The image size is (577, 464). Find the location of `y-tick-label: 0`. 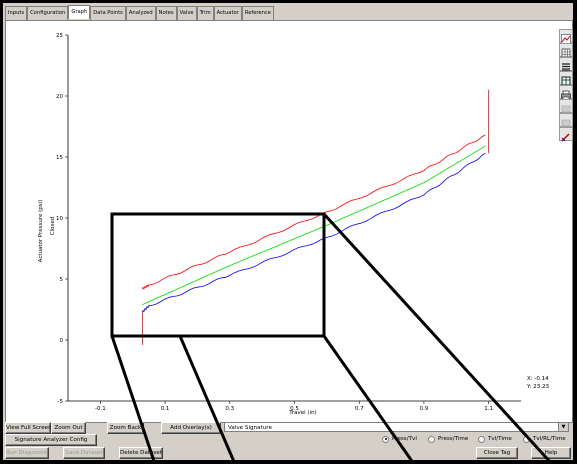

y-tick-label: 0 is located at coordinates (62, 341).